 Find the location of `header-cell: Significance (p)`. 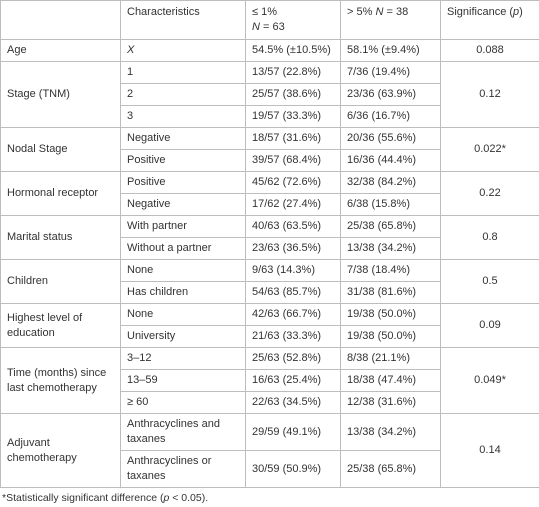

header-cell: Significance (p) is located at coordinates (489, 20).